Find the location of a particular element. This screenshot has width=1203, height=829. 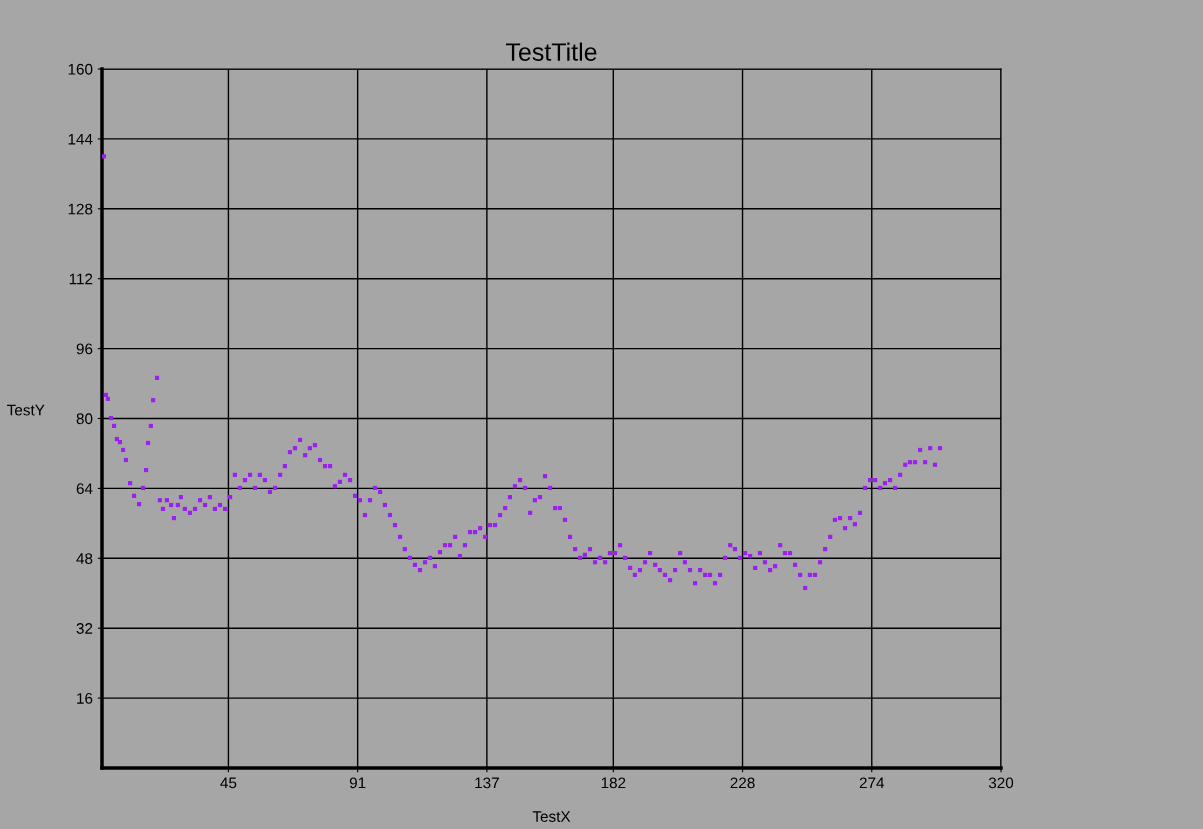

y-tick-label: 16 is located at coordinates (85, 698).